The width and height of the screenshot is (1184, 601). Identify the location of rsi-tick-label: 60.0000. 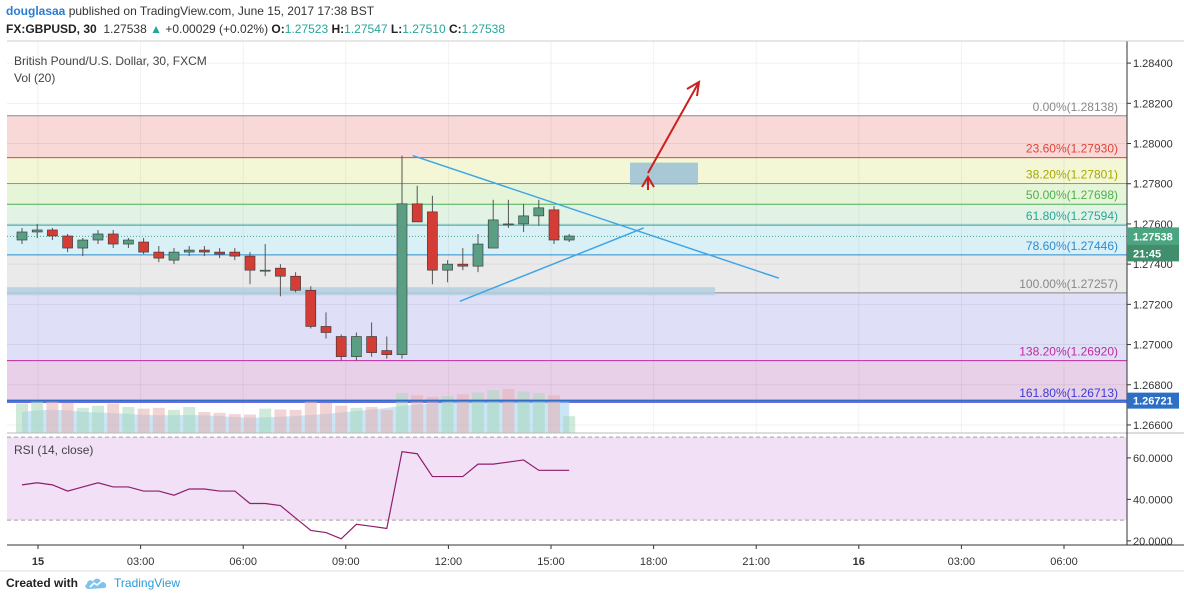
(1153, 459).